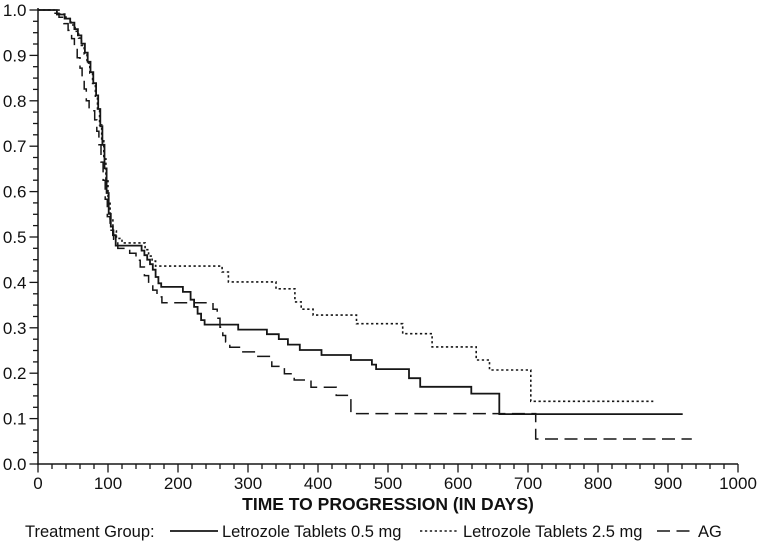  I want to click on y-tick-label: 0.2, so click(15, 373).